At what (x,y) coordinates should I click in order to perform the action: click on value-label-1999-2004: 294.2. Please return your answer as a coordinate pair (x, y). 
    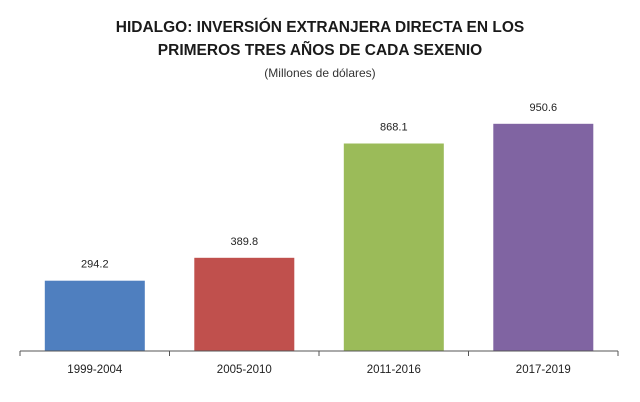
    Looking at the image, I should click on (95, 265).